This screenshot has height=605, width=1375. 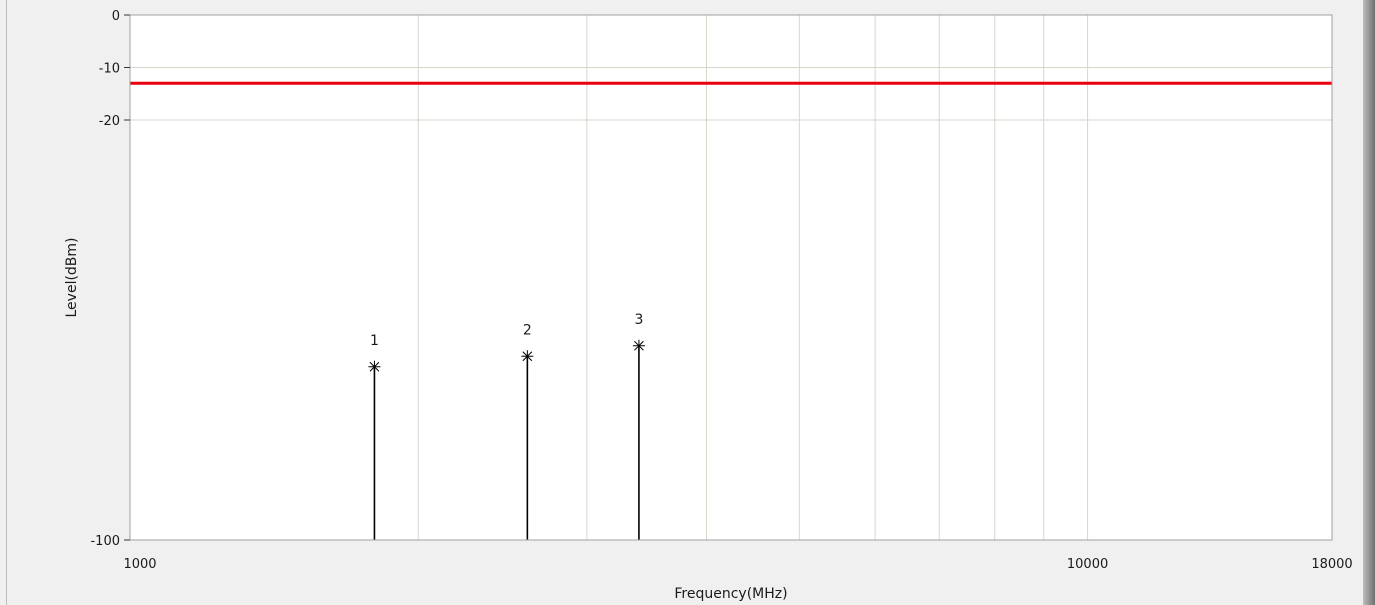 What do you see at coordinates (72, 277) in the screenshot?
I see `y-axis-label: Level(dBm)` at bounding box center [72, 277].